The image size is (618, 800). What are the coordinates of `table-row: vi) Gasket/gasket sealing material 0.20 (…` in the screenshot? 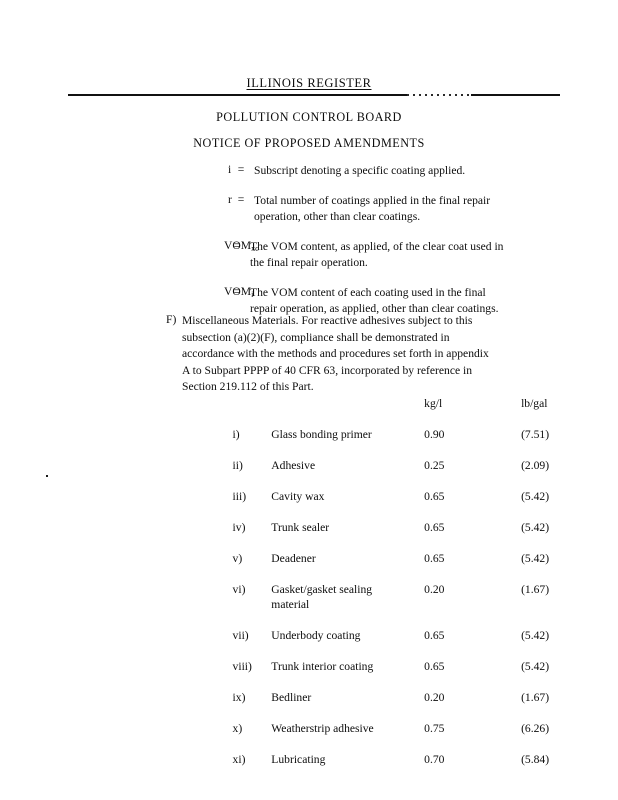 It's located at (309, 605).